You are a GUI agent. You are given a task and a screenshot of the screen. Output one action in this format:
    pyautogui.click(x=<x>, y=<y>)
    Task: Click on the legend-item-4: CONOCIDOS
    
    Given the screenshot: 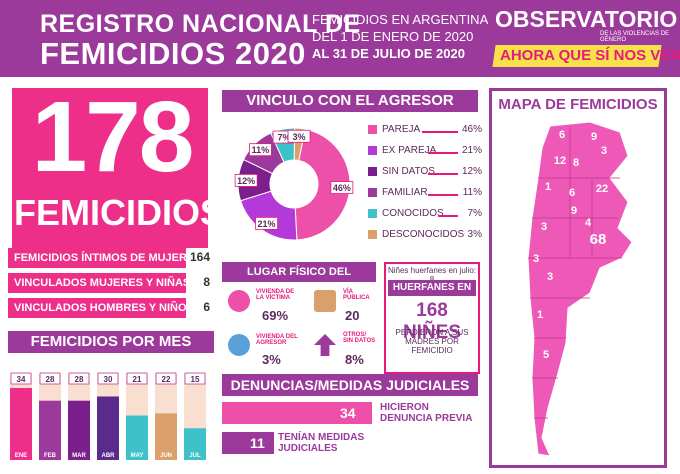 What is the action you would take?
    pyautogui.click(x=406, y=213)
    